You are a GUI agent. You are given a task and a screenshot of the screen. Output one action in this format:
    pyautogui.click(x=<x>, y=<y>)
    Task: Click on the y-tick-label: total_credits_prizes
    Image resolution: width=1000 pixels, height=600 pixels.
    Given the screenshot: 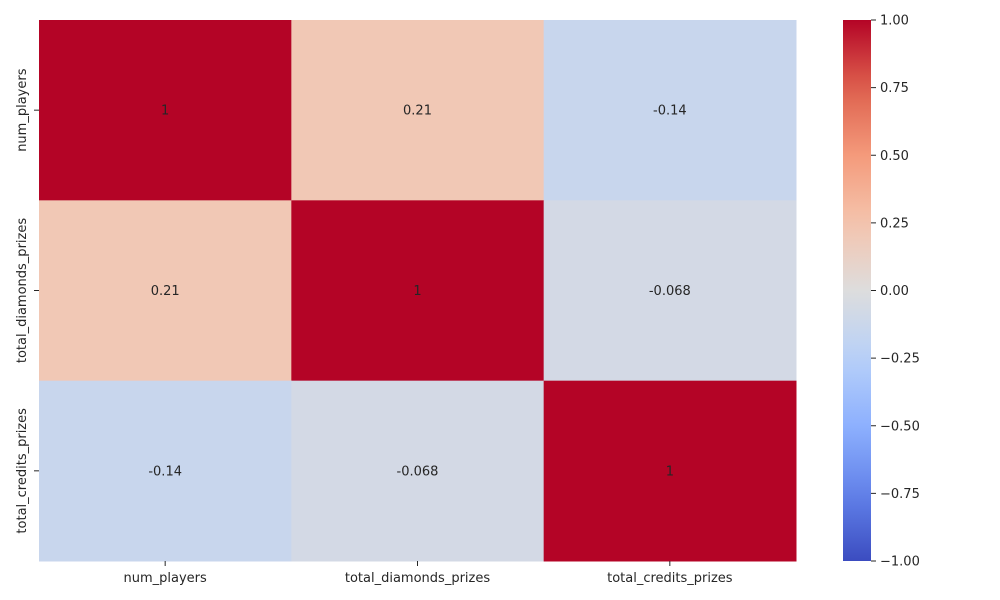 What is the action you would take?
    pyautogui.click(x=22, y=471)
    